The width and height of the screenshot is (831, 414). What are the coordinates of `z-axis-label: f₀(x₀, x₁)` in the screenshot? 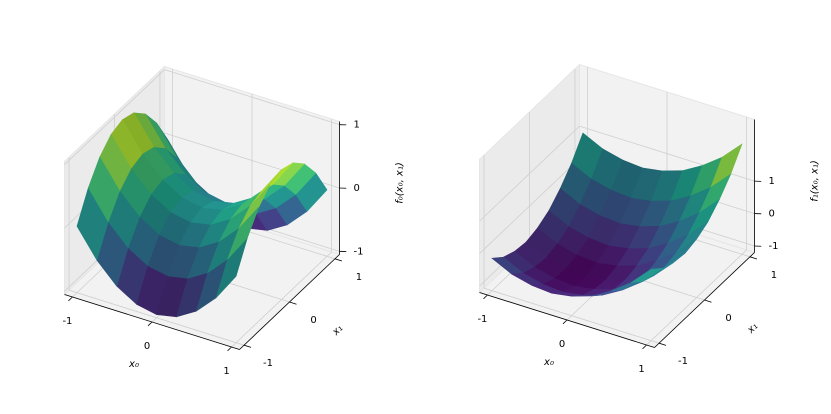 It's located at (400, 183).